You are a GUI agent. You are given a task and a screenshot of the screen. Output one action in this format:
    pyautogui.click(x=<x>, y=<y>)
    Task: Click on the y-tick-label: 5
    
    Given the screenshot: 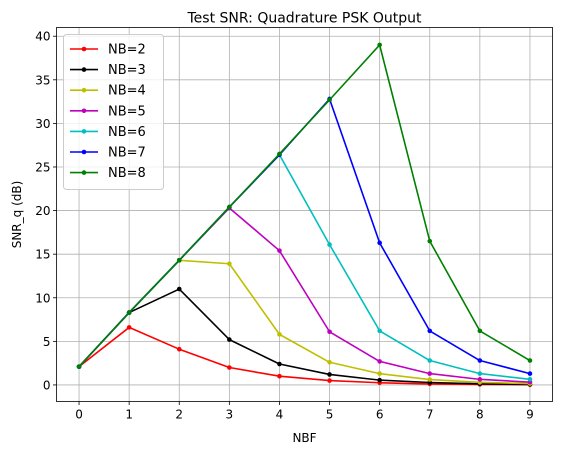 What is the action you would take?
    pyautogui.click(x=47, y=342)
    